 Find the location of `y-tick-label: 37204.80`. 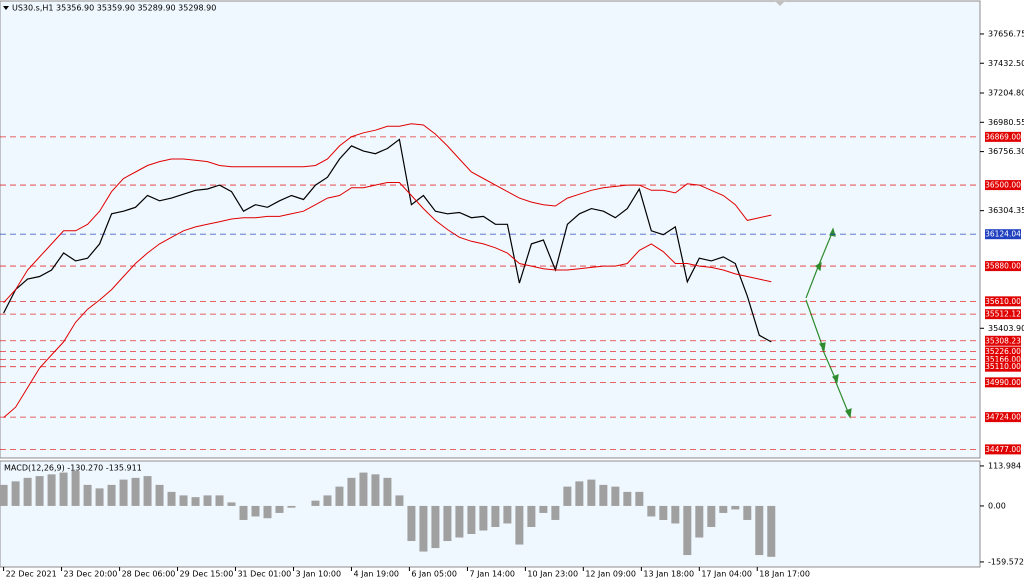

y-tick-label: 37204.80 is located at coordinates (1006, 93).